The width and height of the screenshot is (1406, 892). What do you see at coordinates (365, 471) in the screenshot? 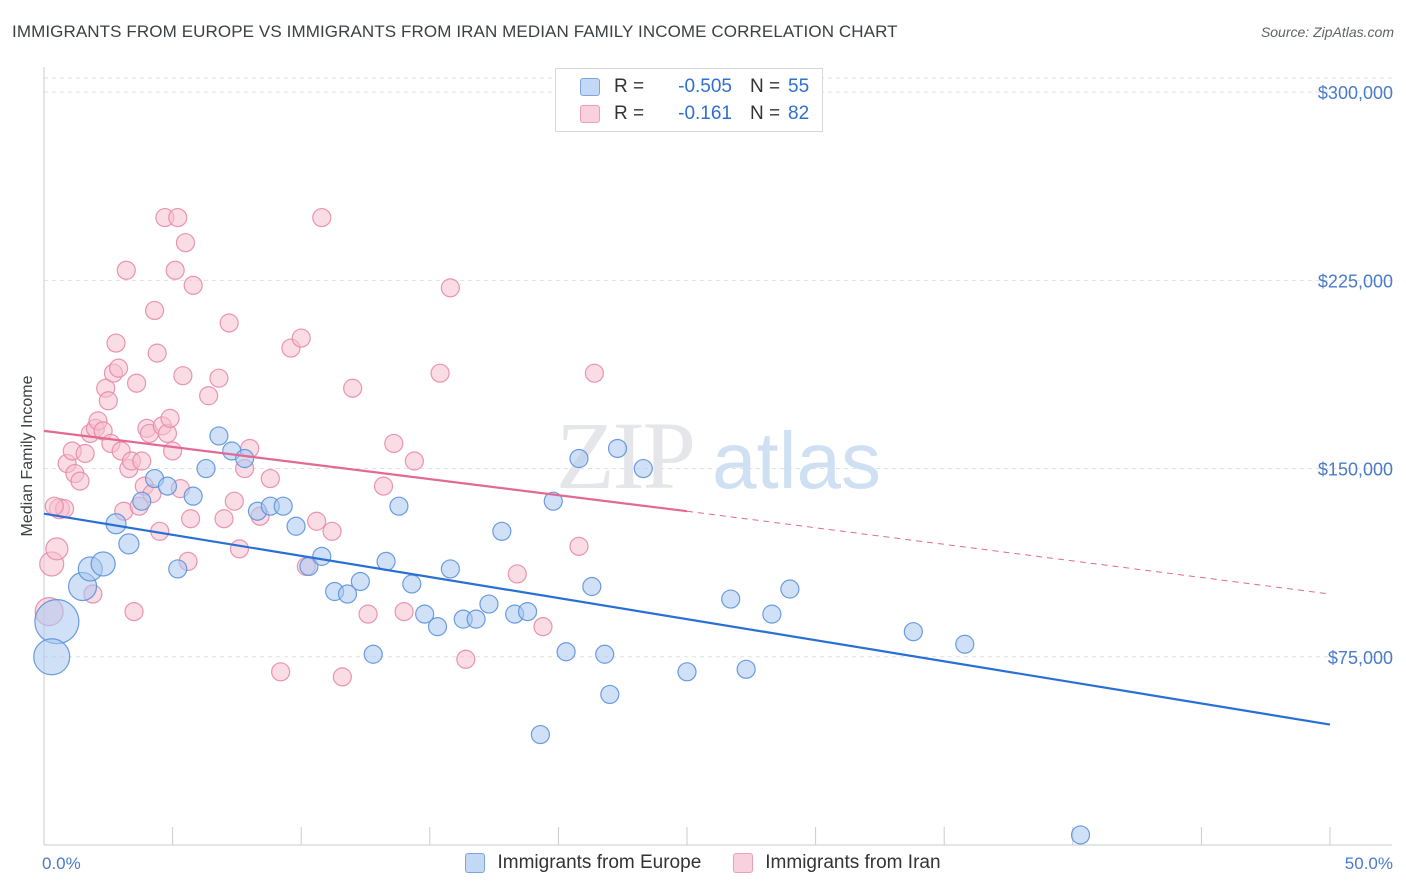
I see `trendline-iran` at bounding box center [365, 471].